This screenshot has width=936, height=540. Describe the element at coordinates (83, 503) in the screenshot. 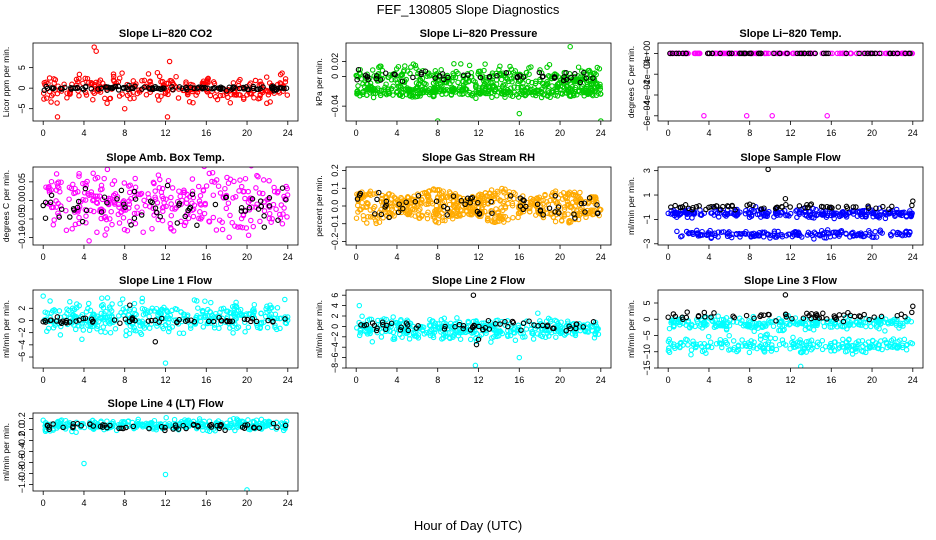

I see `x-tick-label: 4` at that location.